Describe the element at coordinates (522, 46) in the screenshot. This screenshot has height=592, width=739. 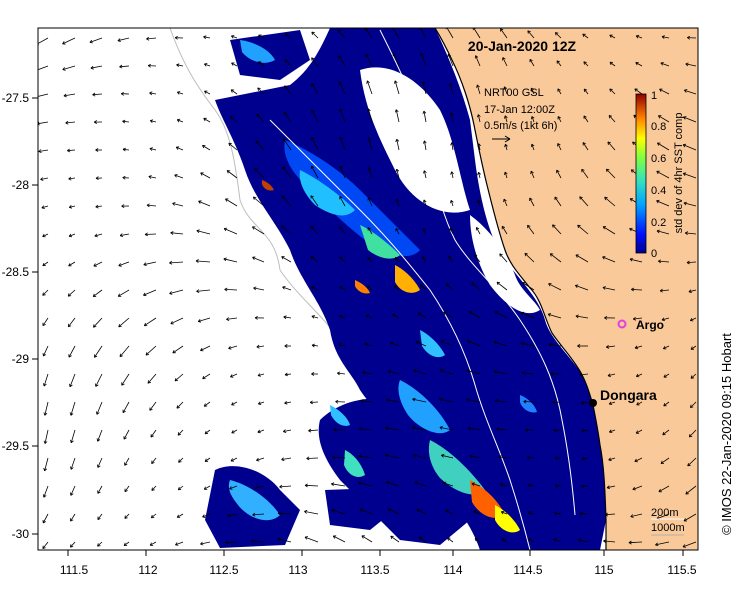
I see `map-title: 20-Jan-2020 12Z` at that location.